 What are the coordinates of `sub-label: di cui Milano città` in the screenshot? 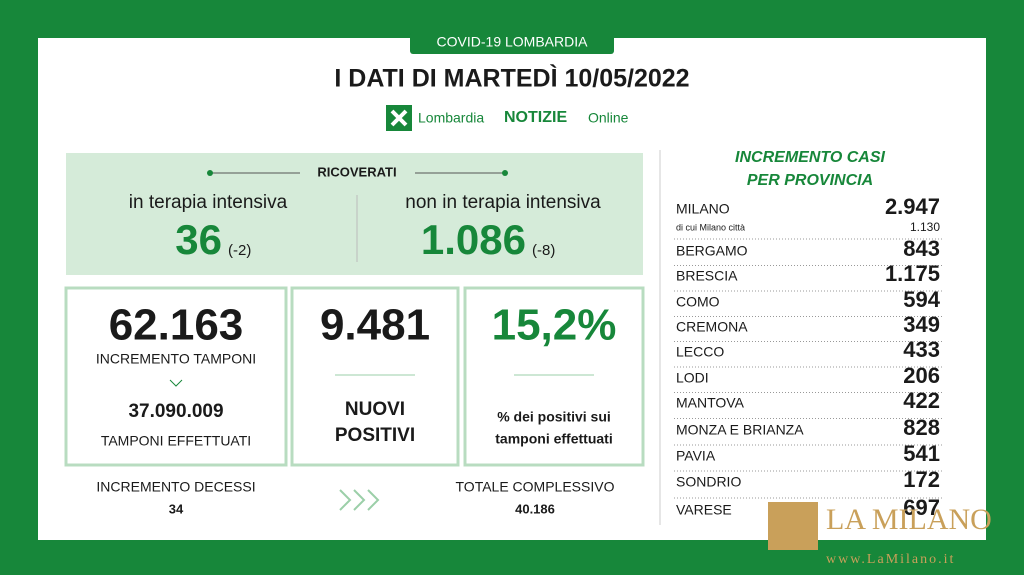 It's located at (710, 227).